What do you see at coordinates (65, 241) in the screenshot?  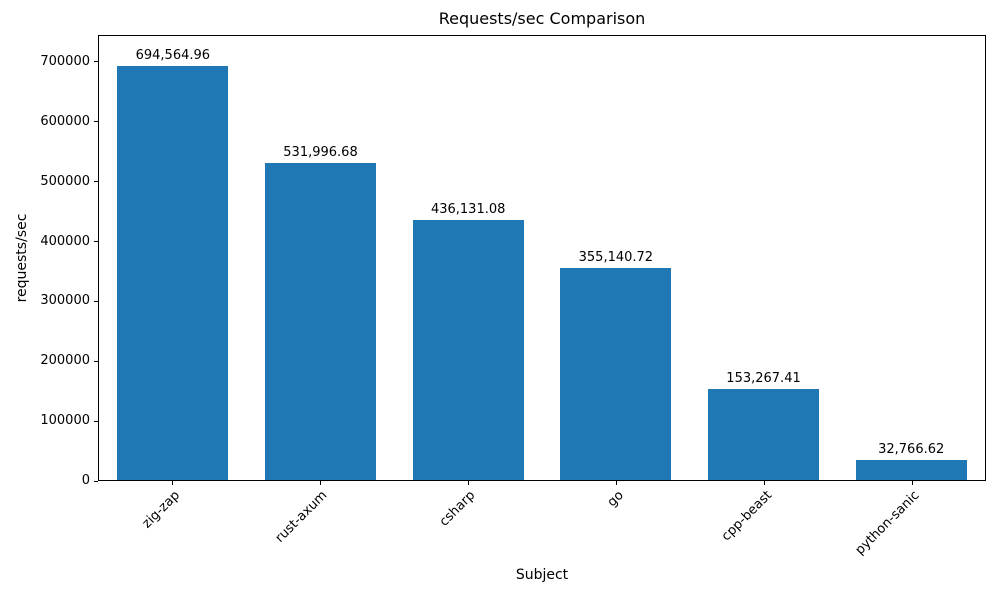 I see `y-tick-label: 400000` at bounding box center [65, 241].